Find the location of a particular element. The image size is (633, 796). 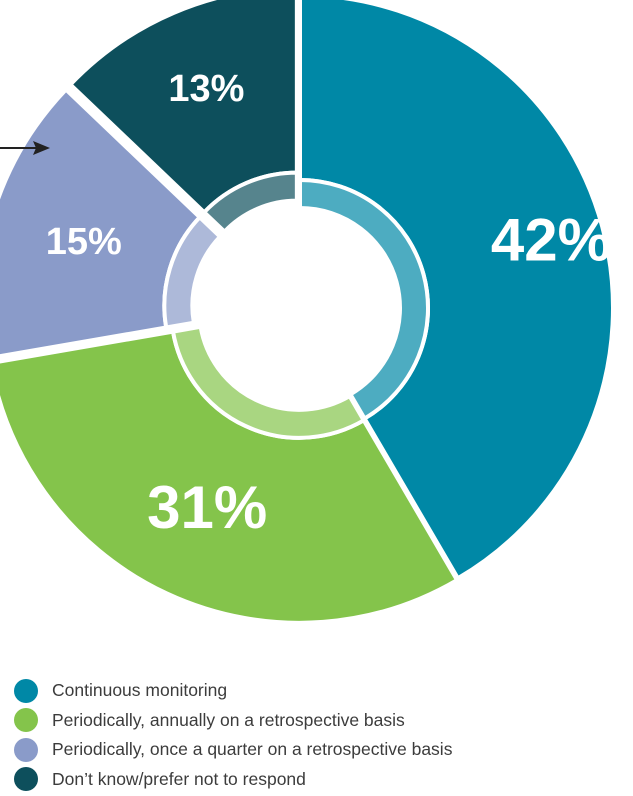

slice-dont-know is located at coordinates (183, 117).